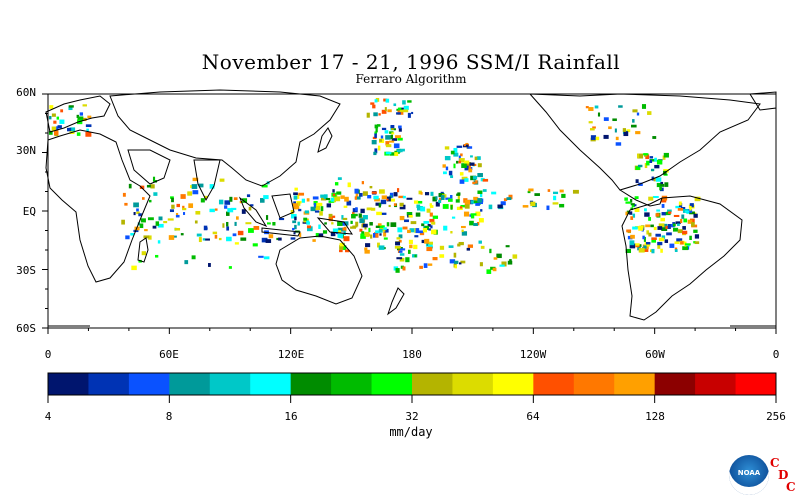  I want to click on cdc-letter-d: D, so click(783, 475).